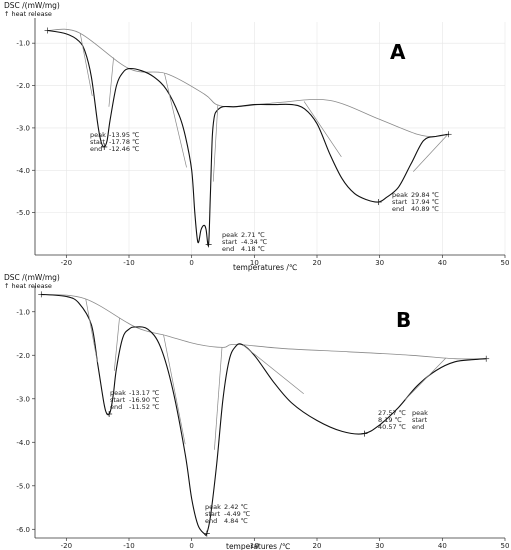  Describe the element at coordinates (403, 320) in the screenshot. I see `panel-letter: B` at that location.